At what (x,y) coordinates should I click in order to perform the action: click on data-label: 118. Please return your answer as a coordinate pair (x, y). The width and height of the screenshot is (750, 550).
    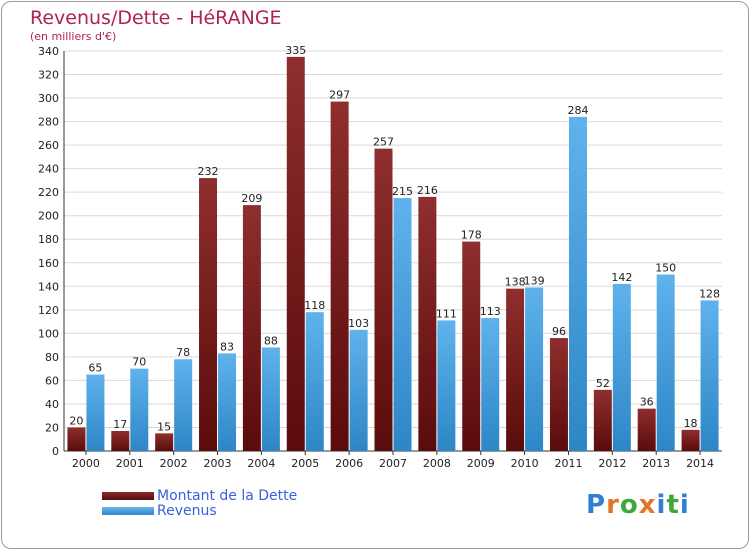
    Looking at the image, I should click on (314, 305).